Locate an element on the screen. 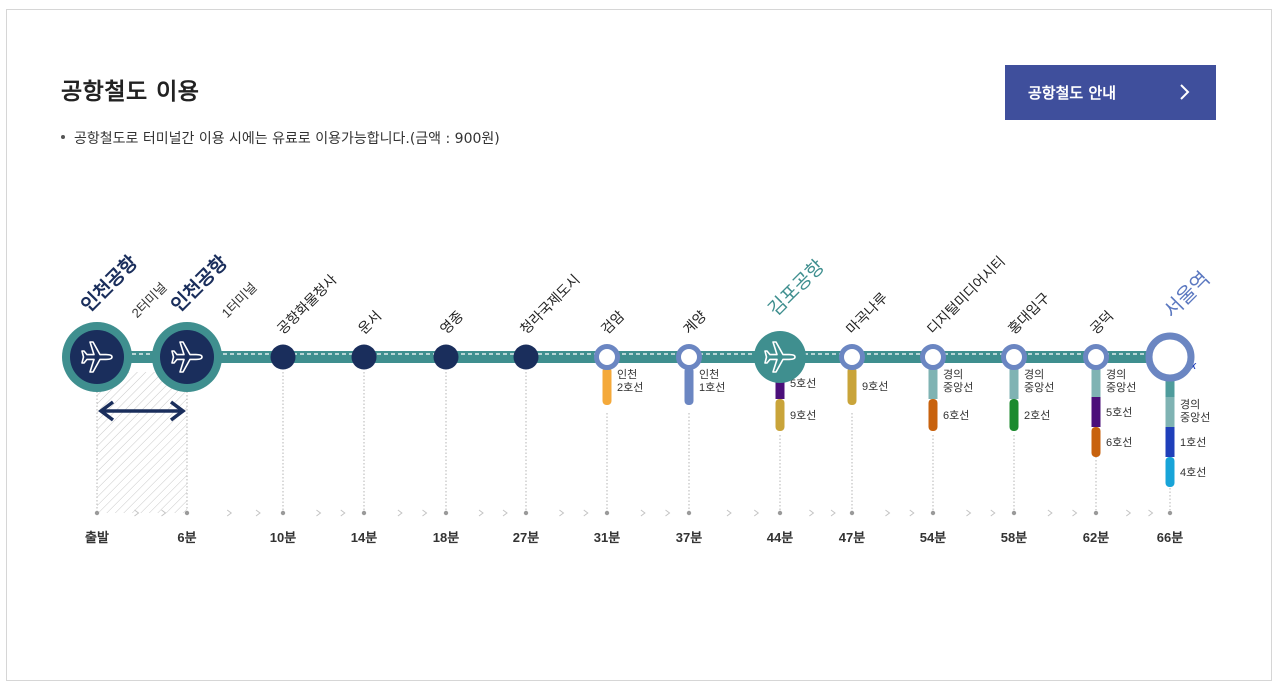 The image size is (1277, 684). station-name: 디지털미디어시티 is located at coordinates (966, 295).